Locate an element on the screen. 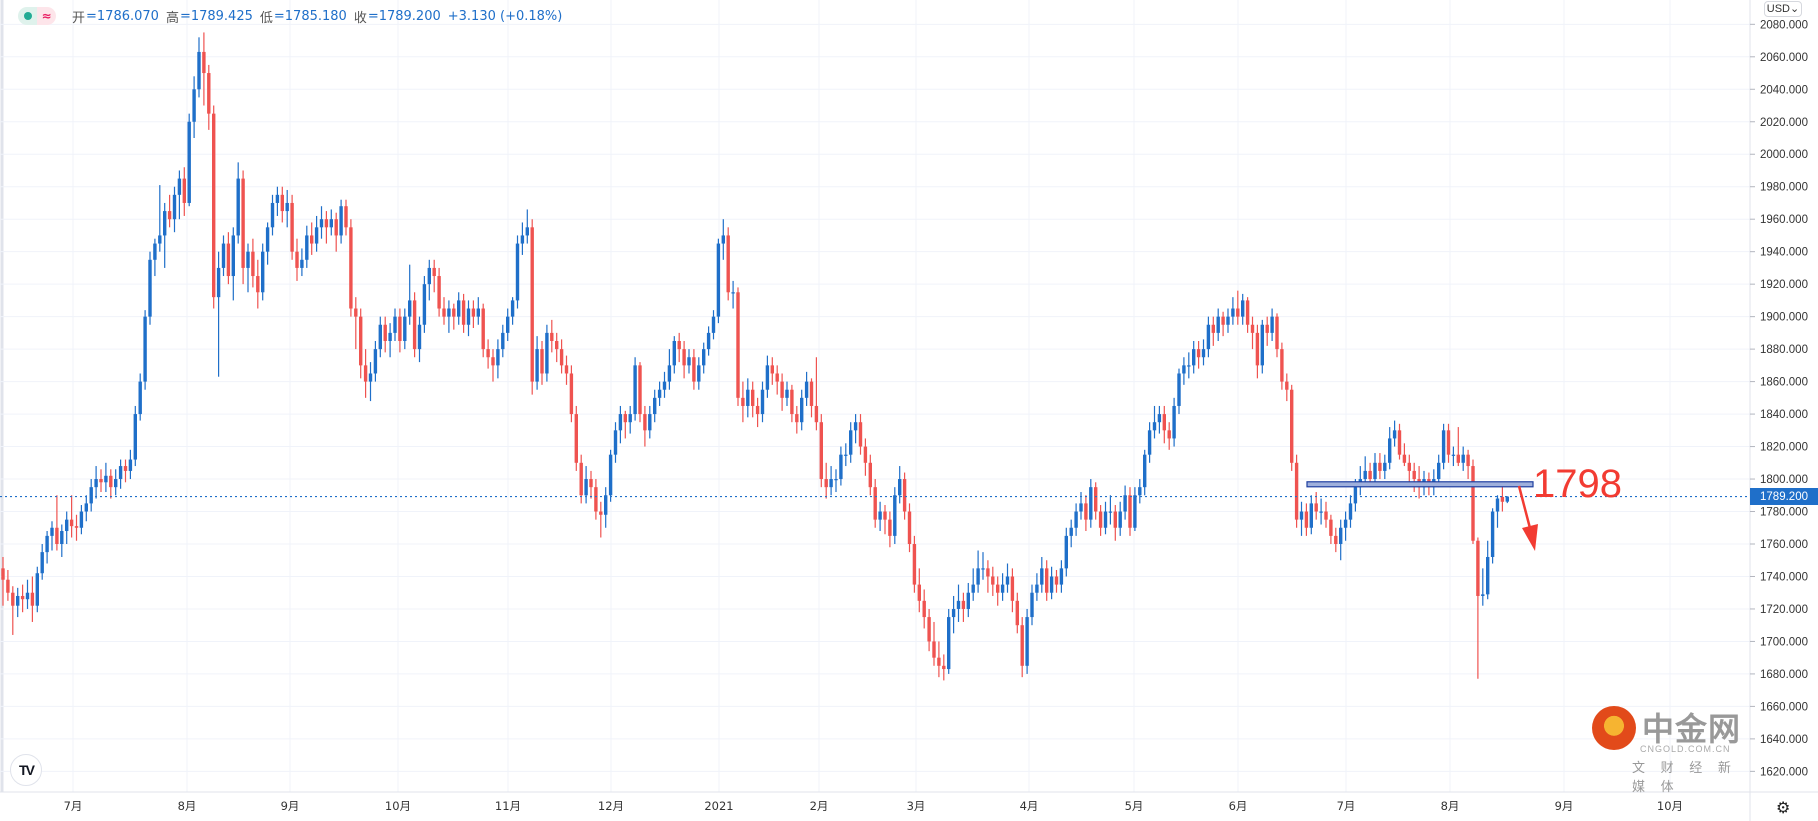 The width and height of the screenshot is (1818, 821). close-label: 收 is located at coordinates (360, 18).